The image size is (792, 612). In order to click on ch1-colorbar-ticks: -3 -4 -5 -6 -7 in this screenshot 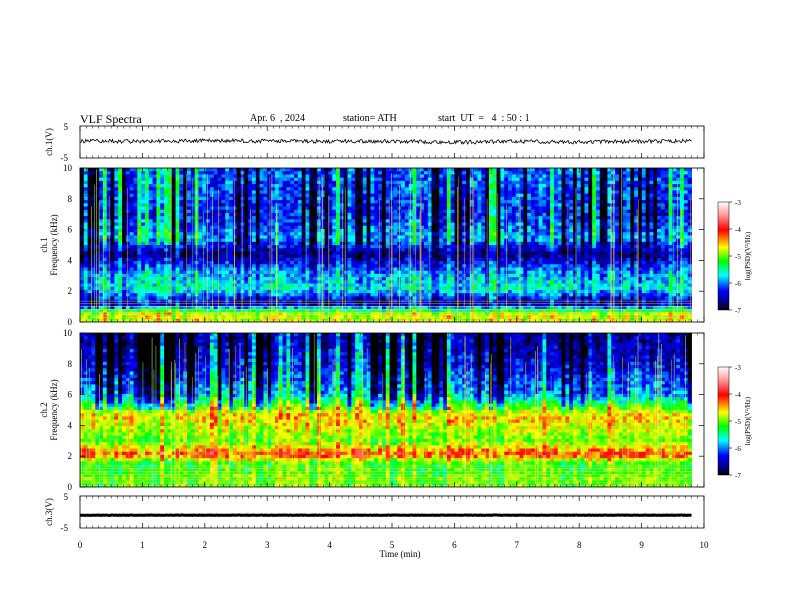, I will do `click(735, 257)`.